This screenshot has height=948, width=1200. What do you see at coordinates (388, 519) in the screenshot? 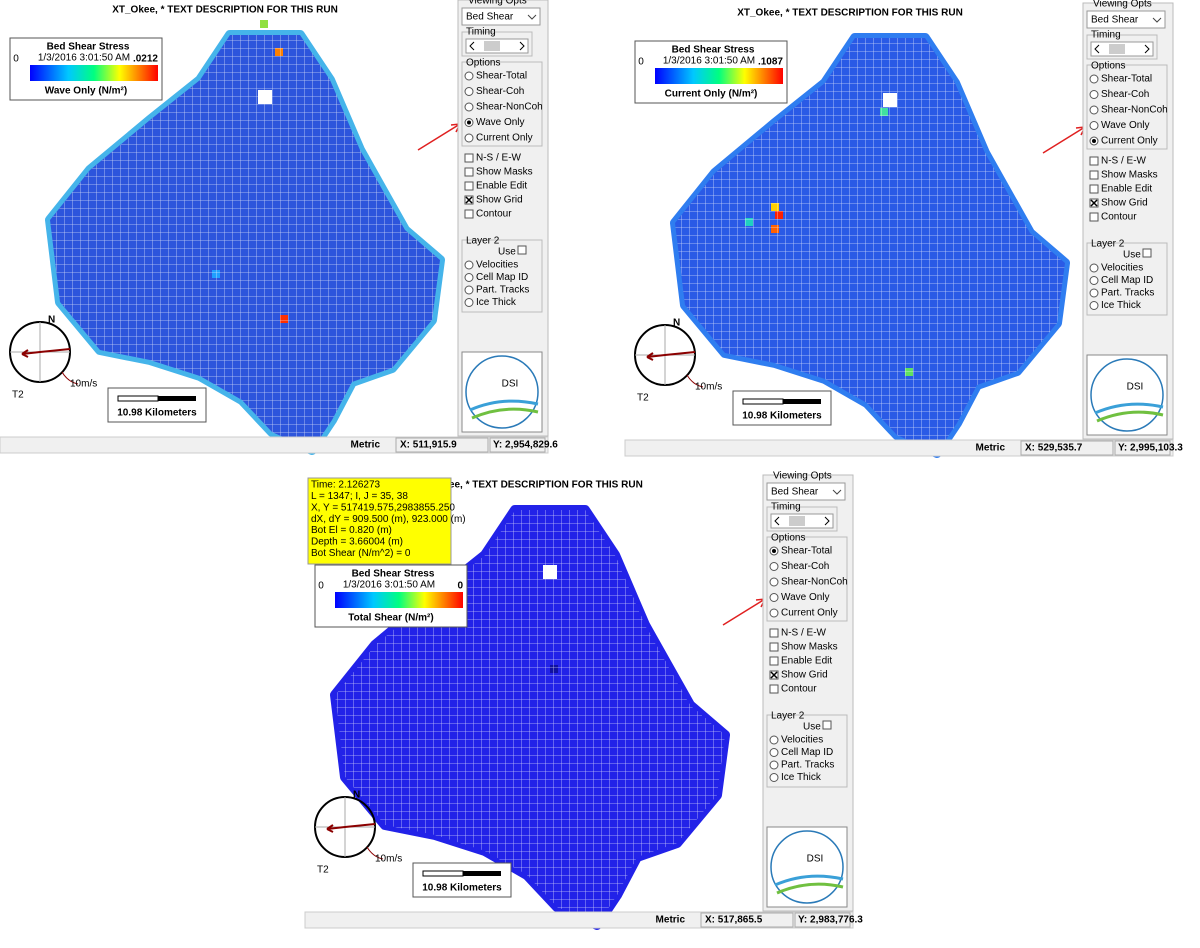
I see `info-line: dX, dY = 909.500 (m), 923.000 (m)` at bounding box center [388, 519].